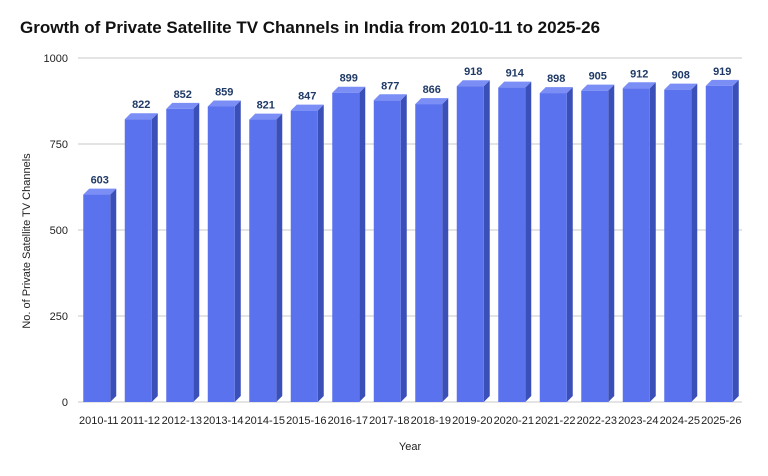 The image size is (768, 476). Describe the element at coordinates (65, 403) in the screenshot. I see `y-tick-label: 0` at that location.